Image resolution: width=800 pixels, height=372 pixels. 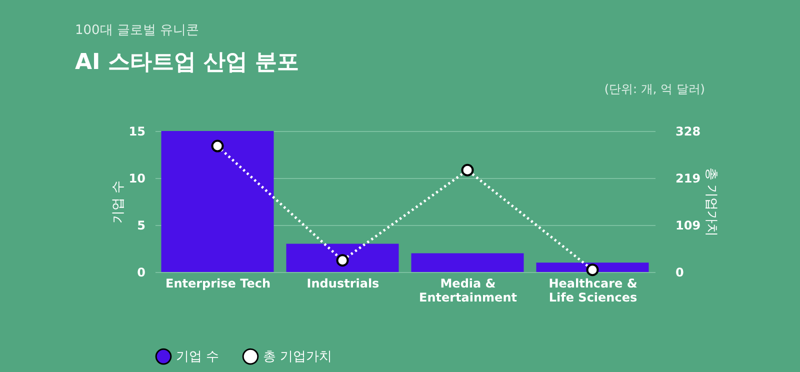 I want to click on y-tick-label: 10, so click(x=137, y=179).